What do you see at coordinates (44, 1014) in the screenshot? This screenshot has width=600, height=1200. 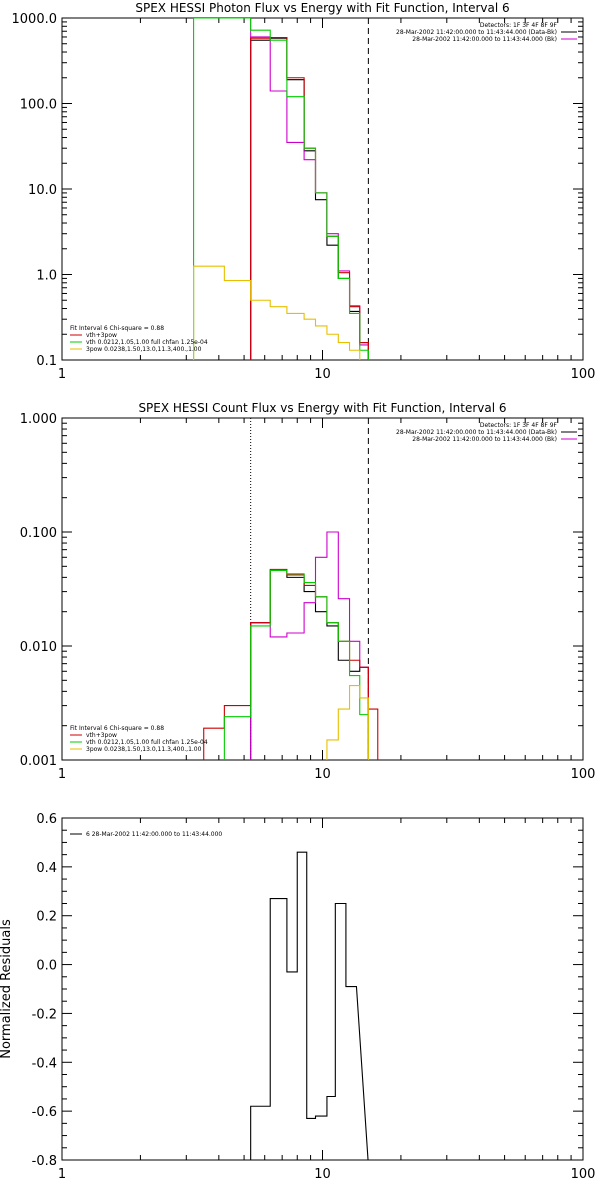 I see `y-tick-label: -0.2` at bounding box center [44, 1014].